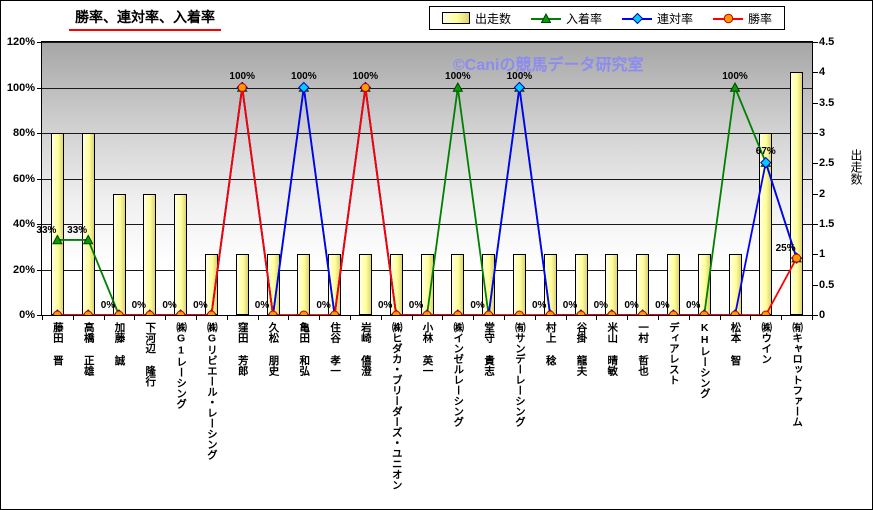  Describe the element at coordinates (822, 254) in the screenshot. I see `right-axis-tick-label: 1` at that location.